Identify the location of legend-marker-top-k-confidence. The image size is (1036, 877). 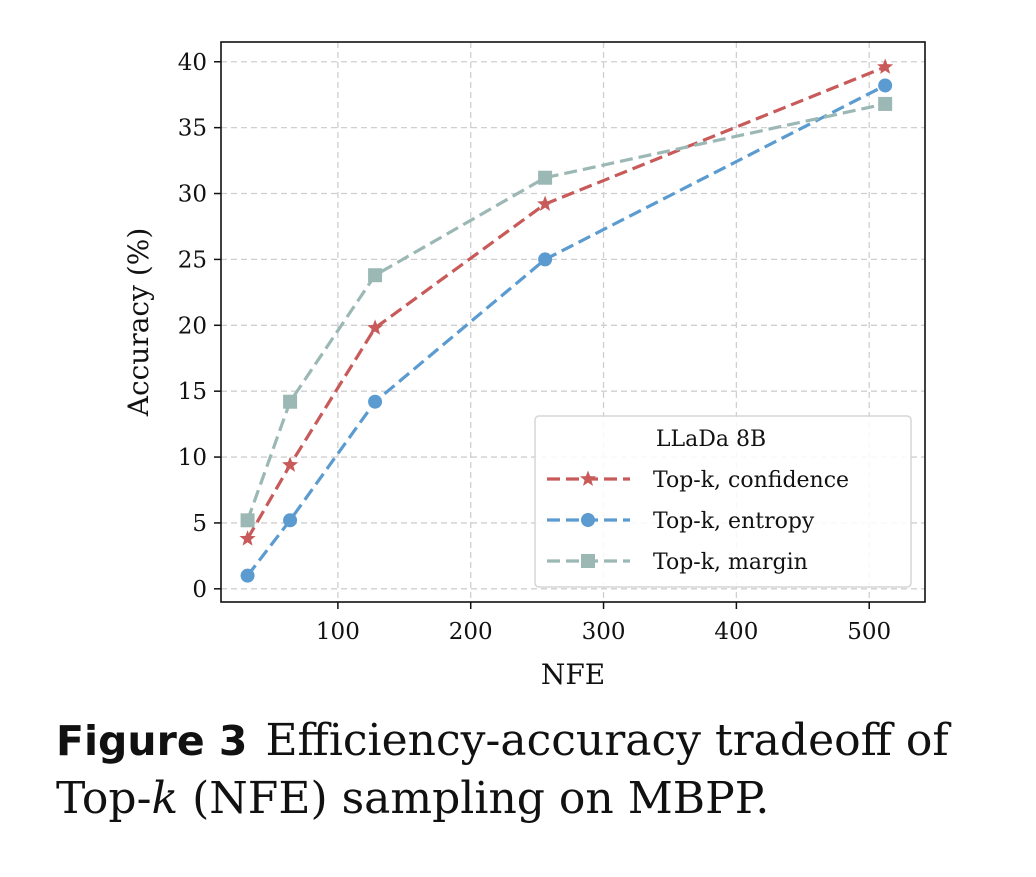
(588, 478).